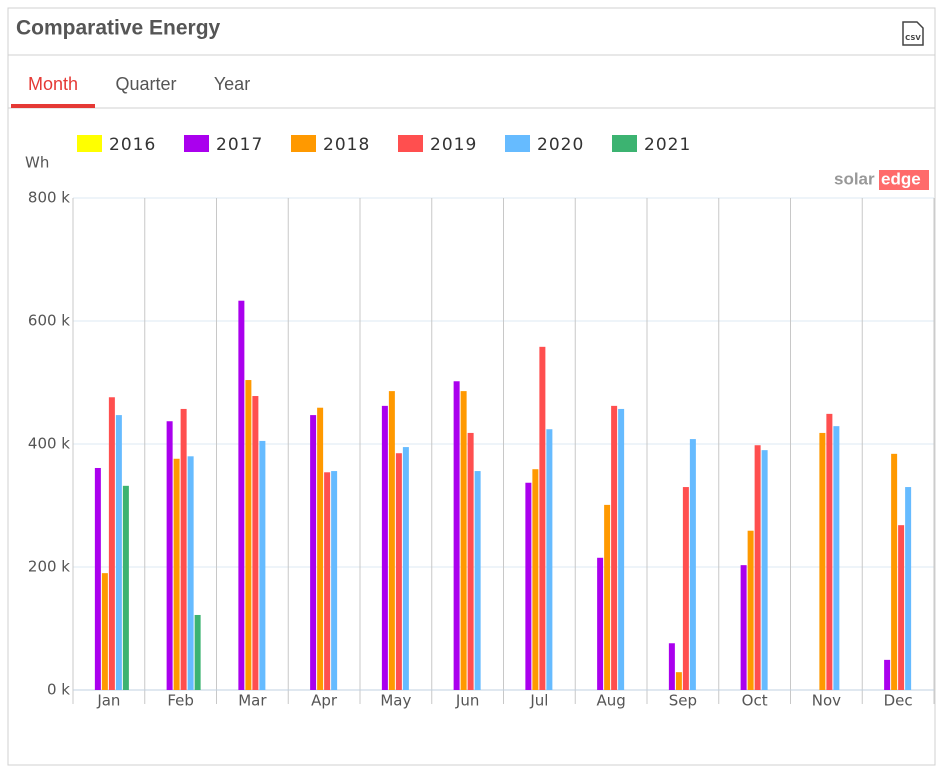 The height and width of the screenshot is (772, 942). I want to click on x-tick-label: Mar, so click(252, 701).